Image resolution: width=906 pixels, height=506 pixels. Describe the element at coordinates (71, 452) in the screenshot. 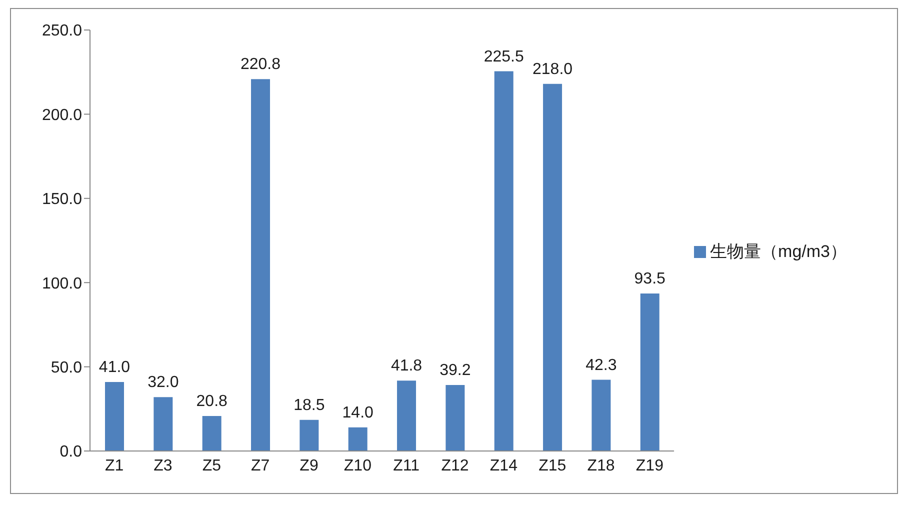

I see `y-tick-label: 0.0` at that location.